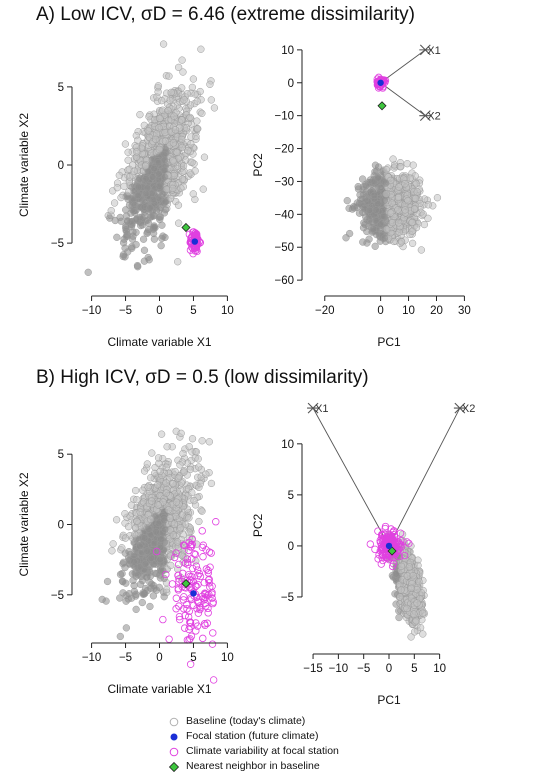  What do you see at coordinates (61, 88) in the screenshot?
I see `y-tick-label: 5` at bounding box center [61, 88].